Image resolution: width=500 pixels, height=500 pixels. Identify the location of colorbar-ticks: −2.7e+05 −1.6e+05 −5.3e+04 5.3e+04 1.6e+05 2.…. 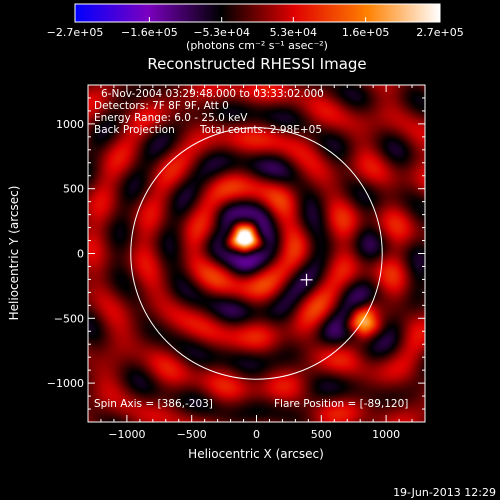
(255, 28).